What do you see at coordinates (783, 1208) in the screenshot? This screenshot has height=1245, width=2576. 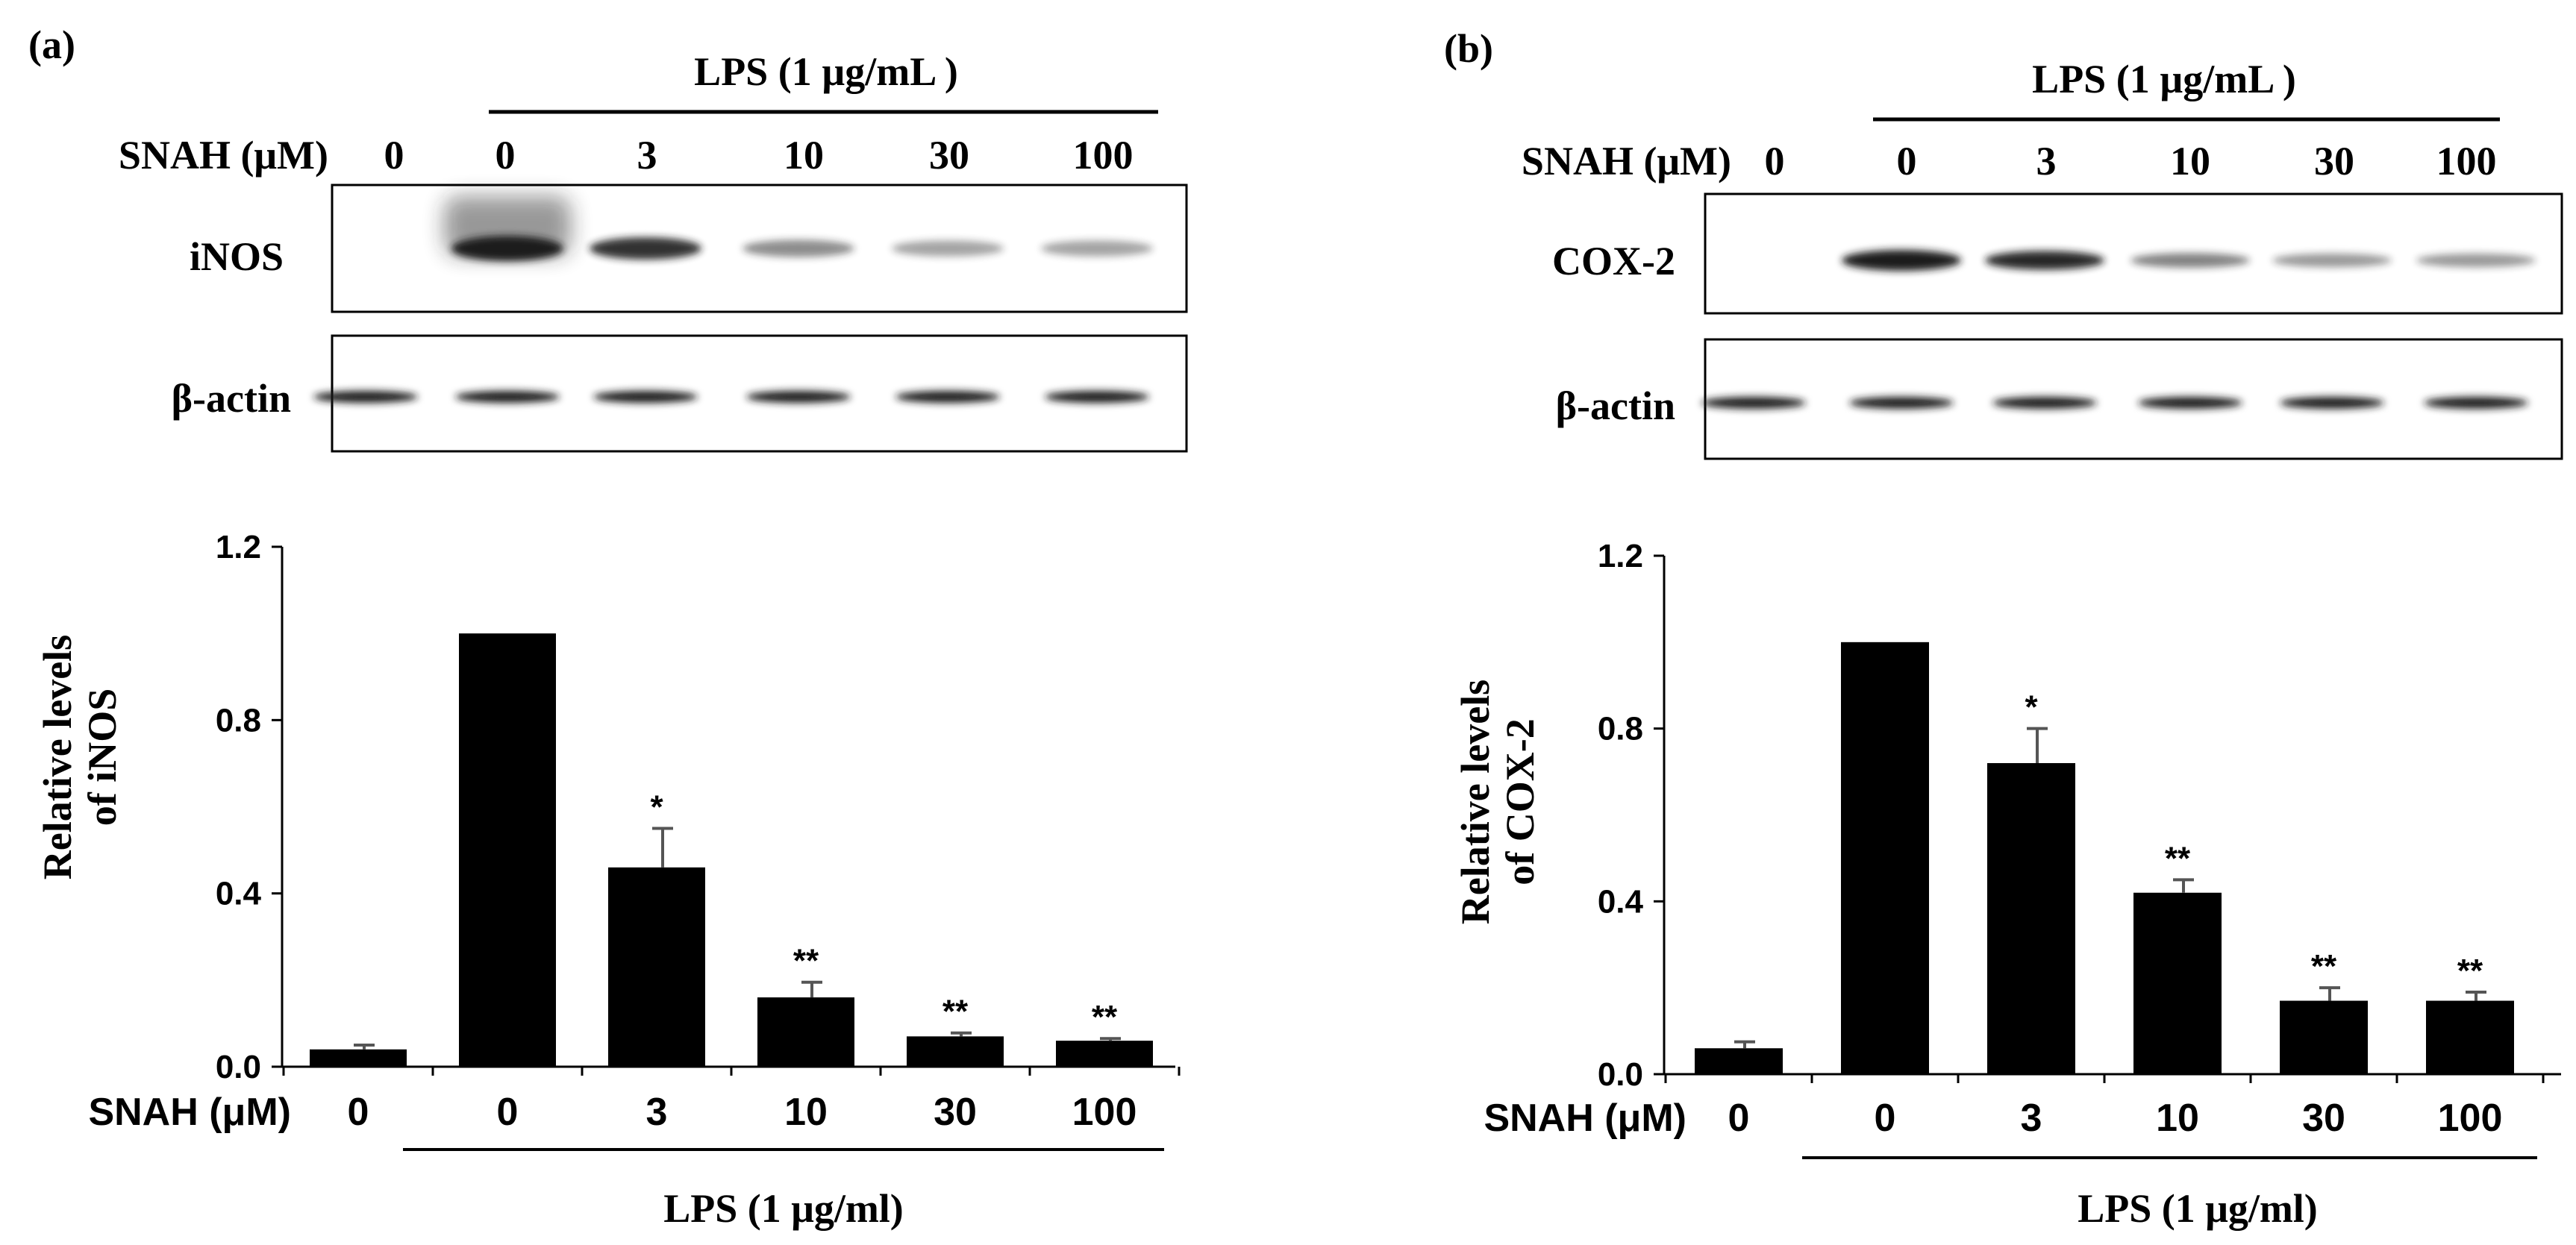 I see `panel-a-xlabel-group: LPS (1 μg/ml)` at bounding box center [783, 1208].